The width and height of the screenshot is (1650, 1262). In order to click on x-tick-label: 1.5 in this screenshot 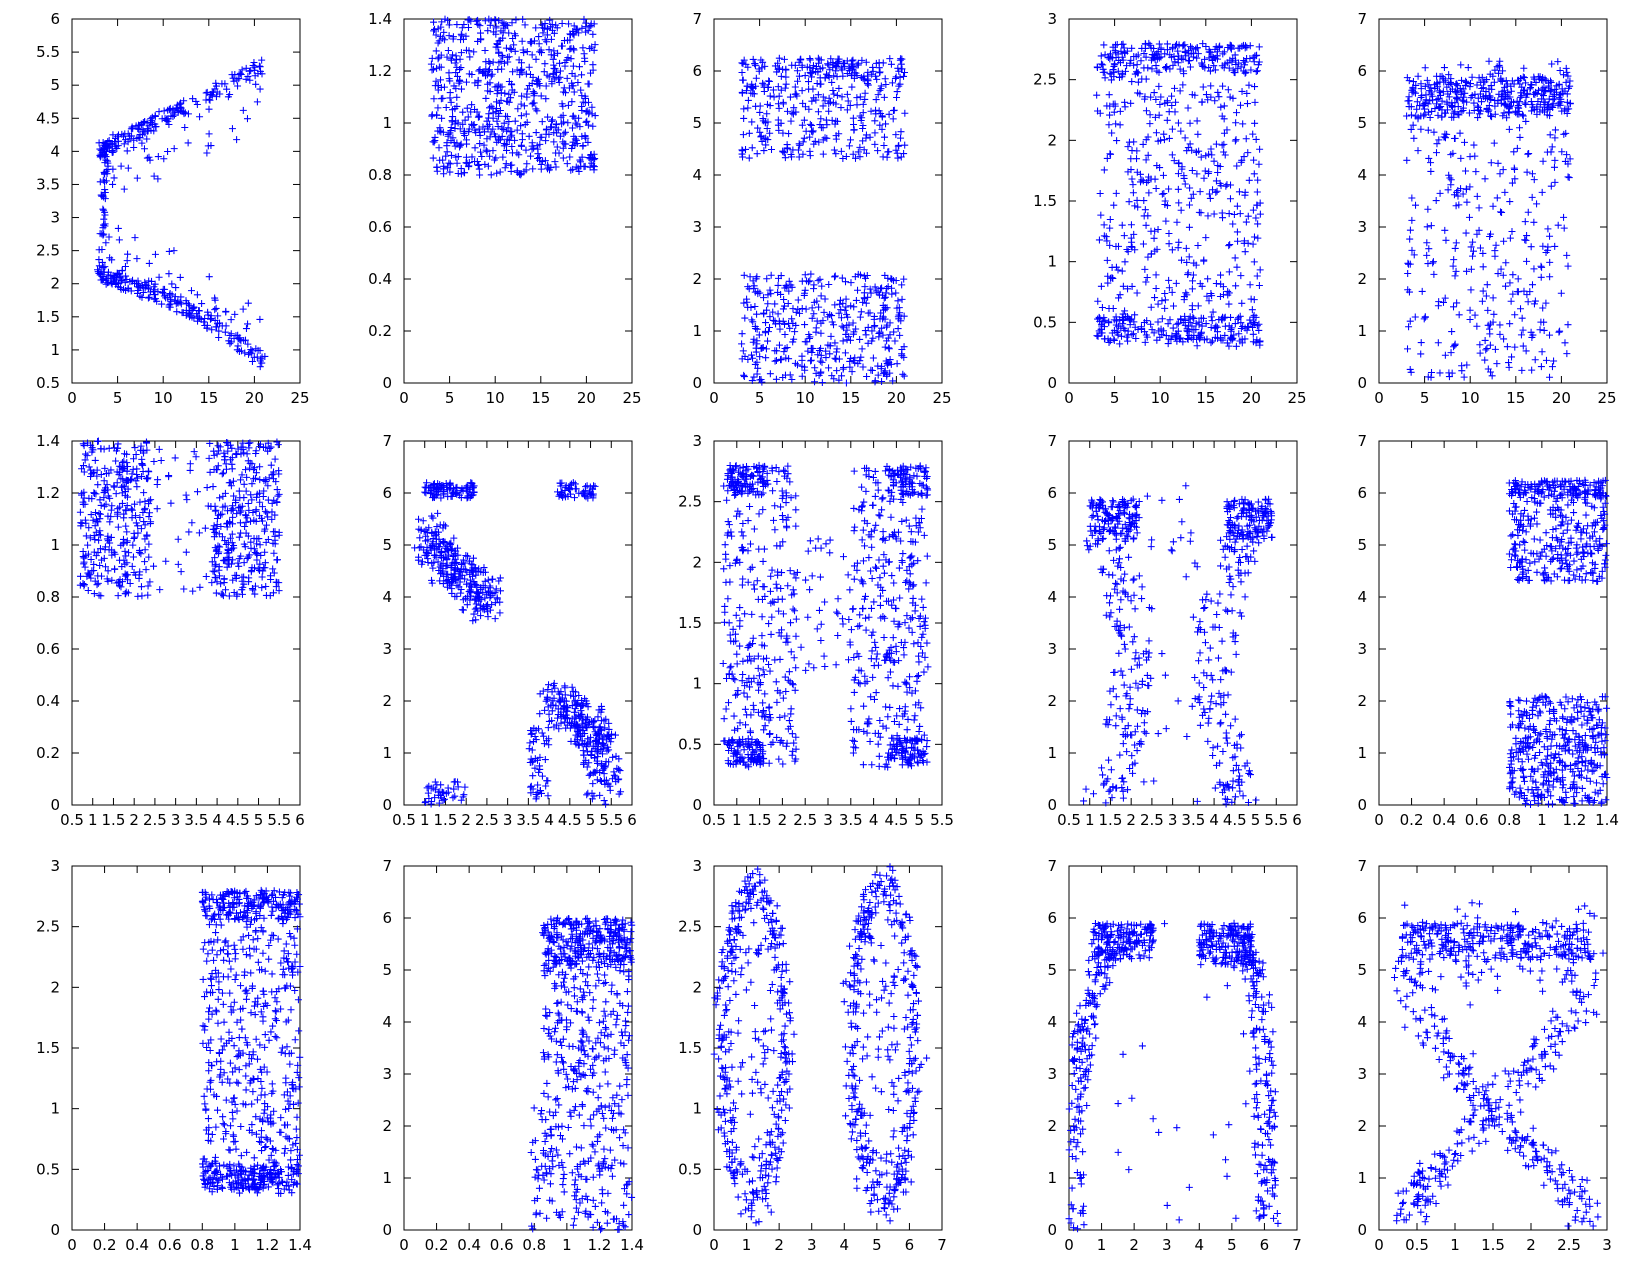, I will do `click(446, 820)`.